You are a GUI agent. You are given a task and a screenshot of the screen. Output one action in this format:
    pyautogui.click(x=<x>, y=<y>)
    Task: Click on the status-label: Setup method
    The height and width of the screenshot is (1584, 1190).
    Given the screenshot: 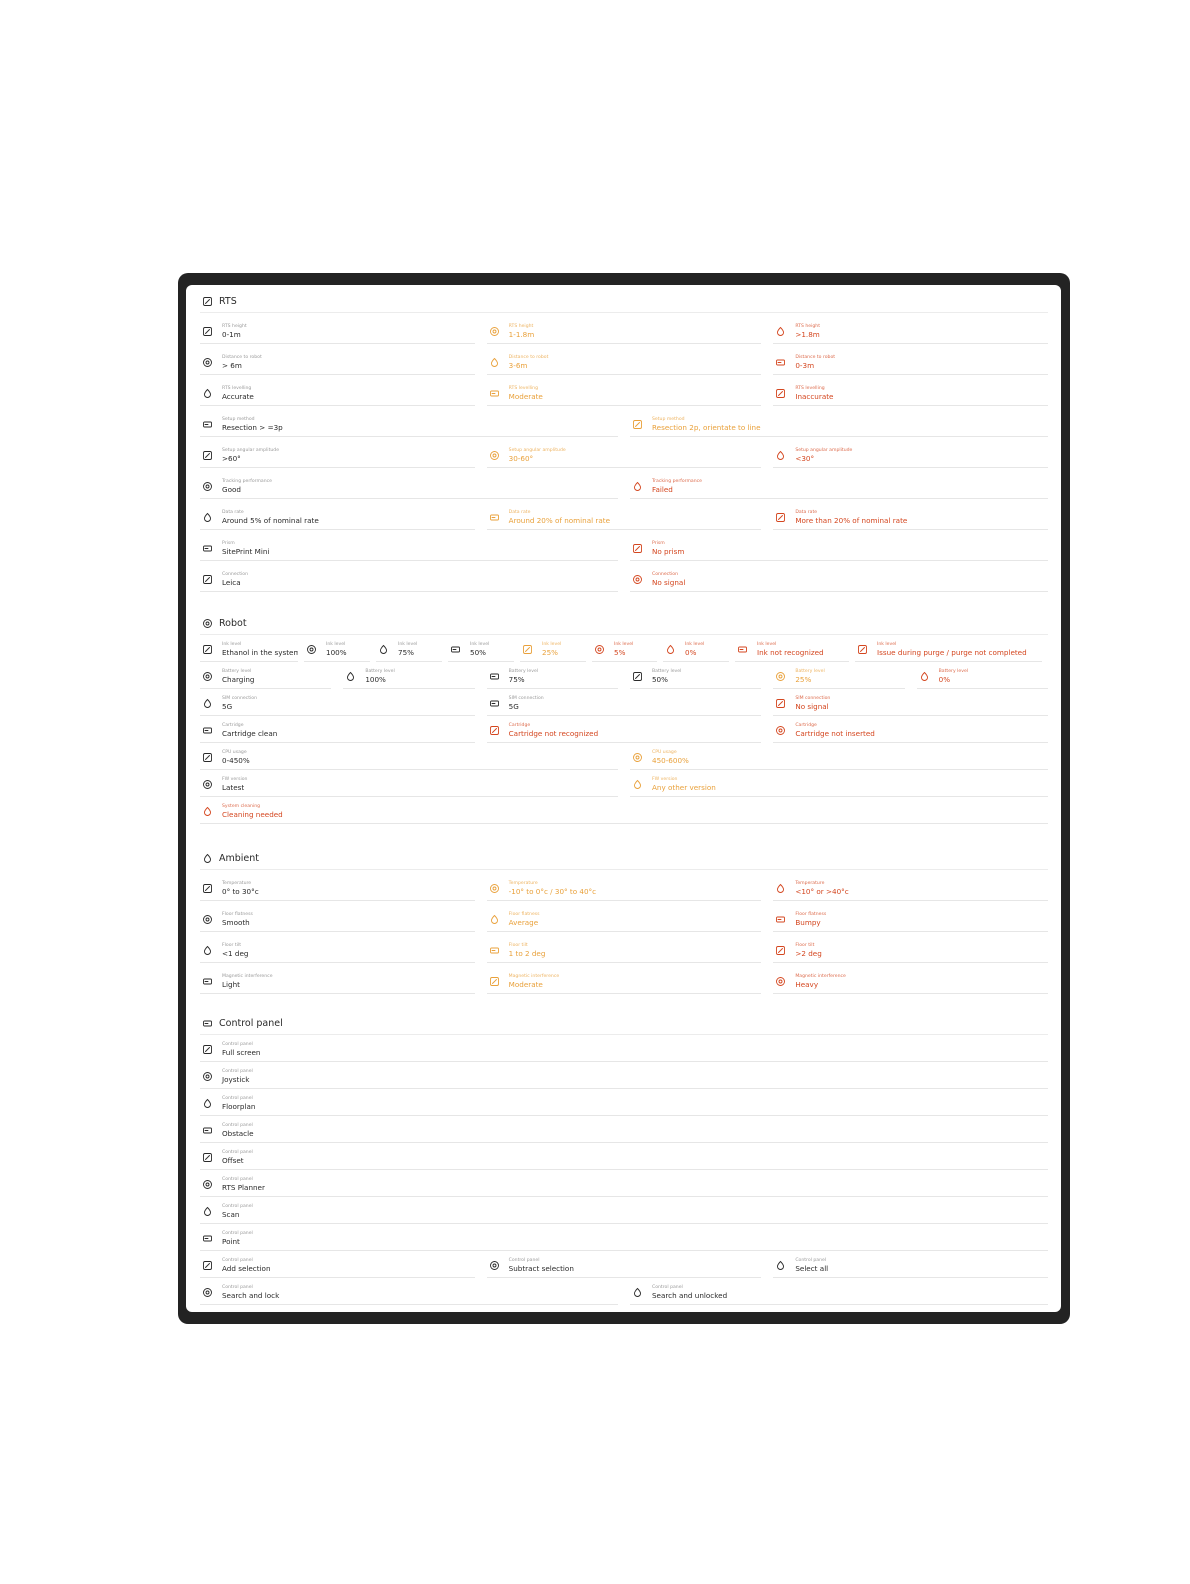 What is the action you would take?
    pyautogui.click(x=668, y=419)
    